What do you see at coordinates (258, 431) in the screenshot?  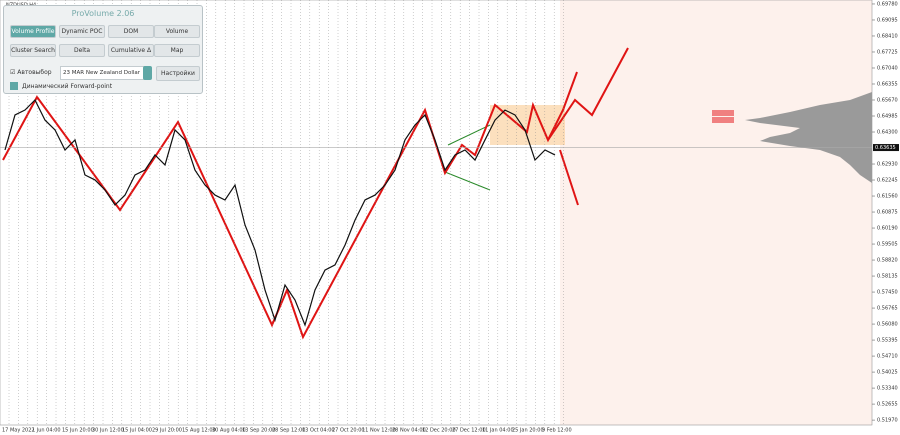 I see `x-tick-label: 13 Sep 20:00` at bounding box center [258, 431].